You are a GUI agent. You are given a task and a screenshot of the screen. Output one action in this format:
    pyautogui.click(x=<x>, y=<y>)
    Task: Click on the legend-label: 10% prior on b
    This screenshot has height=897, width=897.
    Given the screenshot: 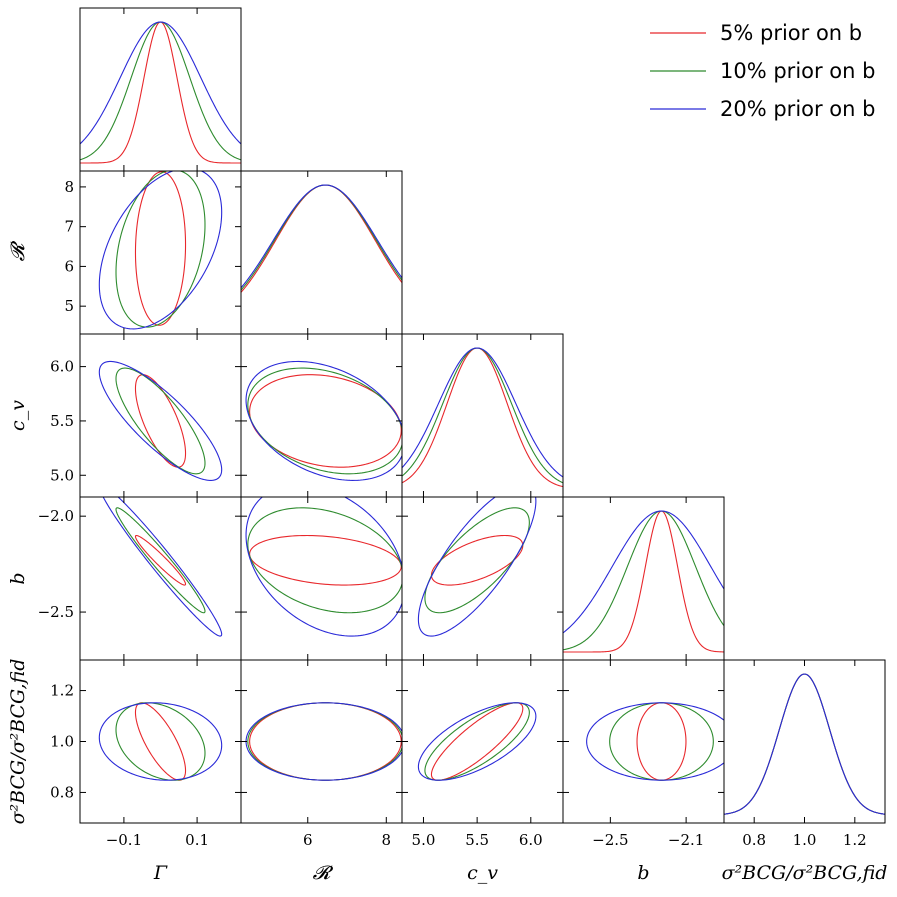 What is the action you would take?
    pyautogui.click(x=797, y=71)
    